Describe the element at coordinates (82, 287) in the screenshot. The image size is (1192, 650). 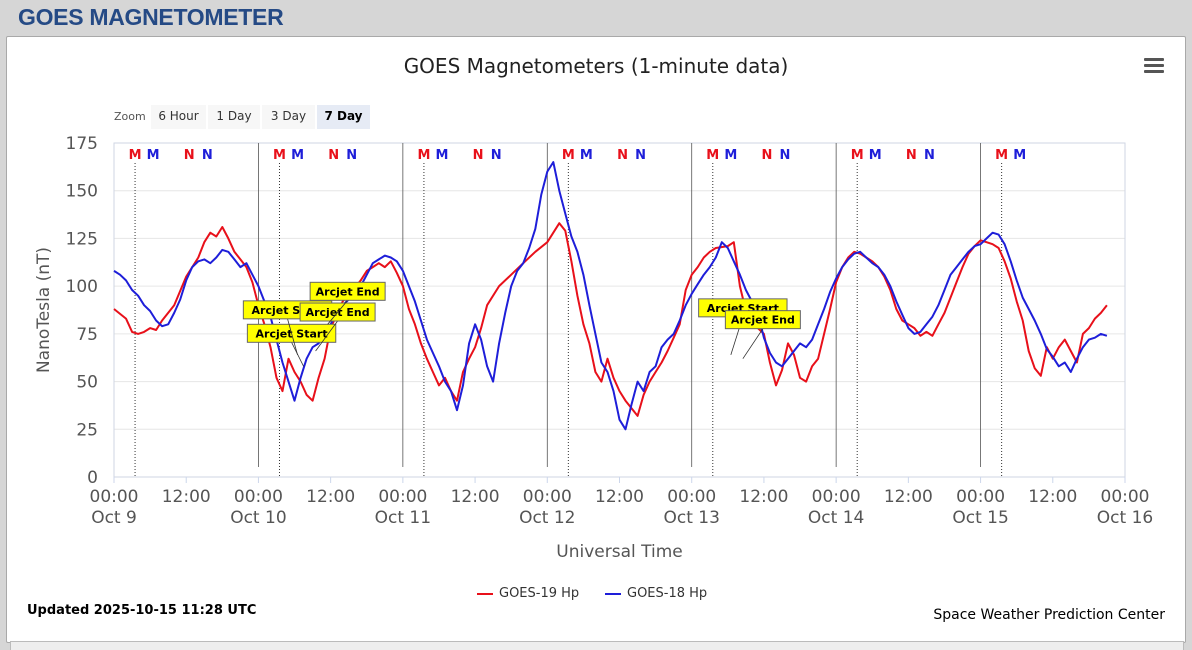
I see `y-tick-label: 100` at that location.